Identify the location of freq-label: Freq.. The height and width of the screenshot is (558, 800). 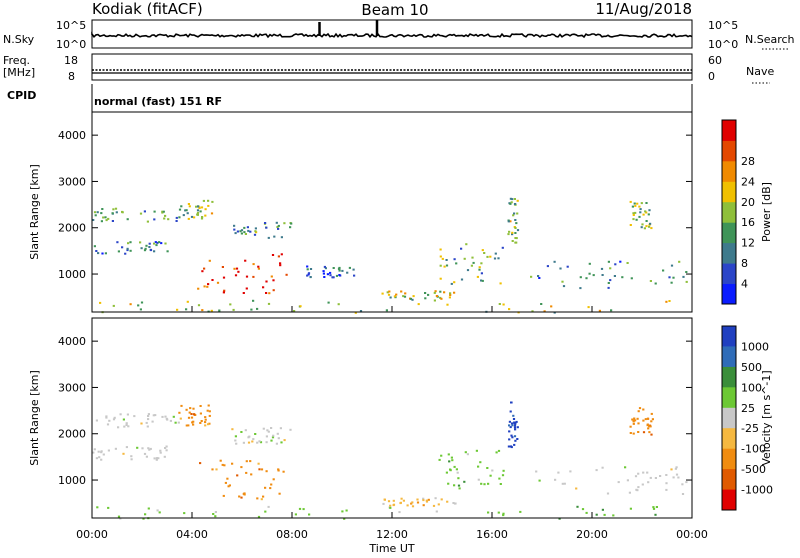
(16, 60).